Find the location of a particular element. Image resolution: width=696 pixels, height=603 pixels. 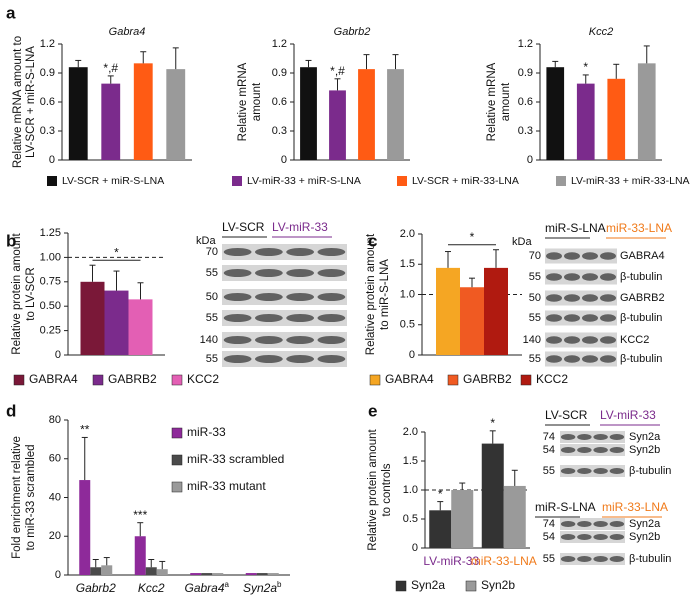

legend-label: KCC2 is located at coordinates (552, 379).